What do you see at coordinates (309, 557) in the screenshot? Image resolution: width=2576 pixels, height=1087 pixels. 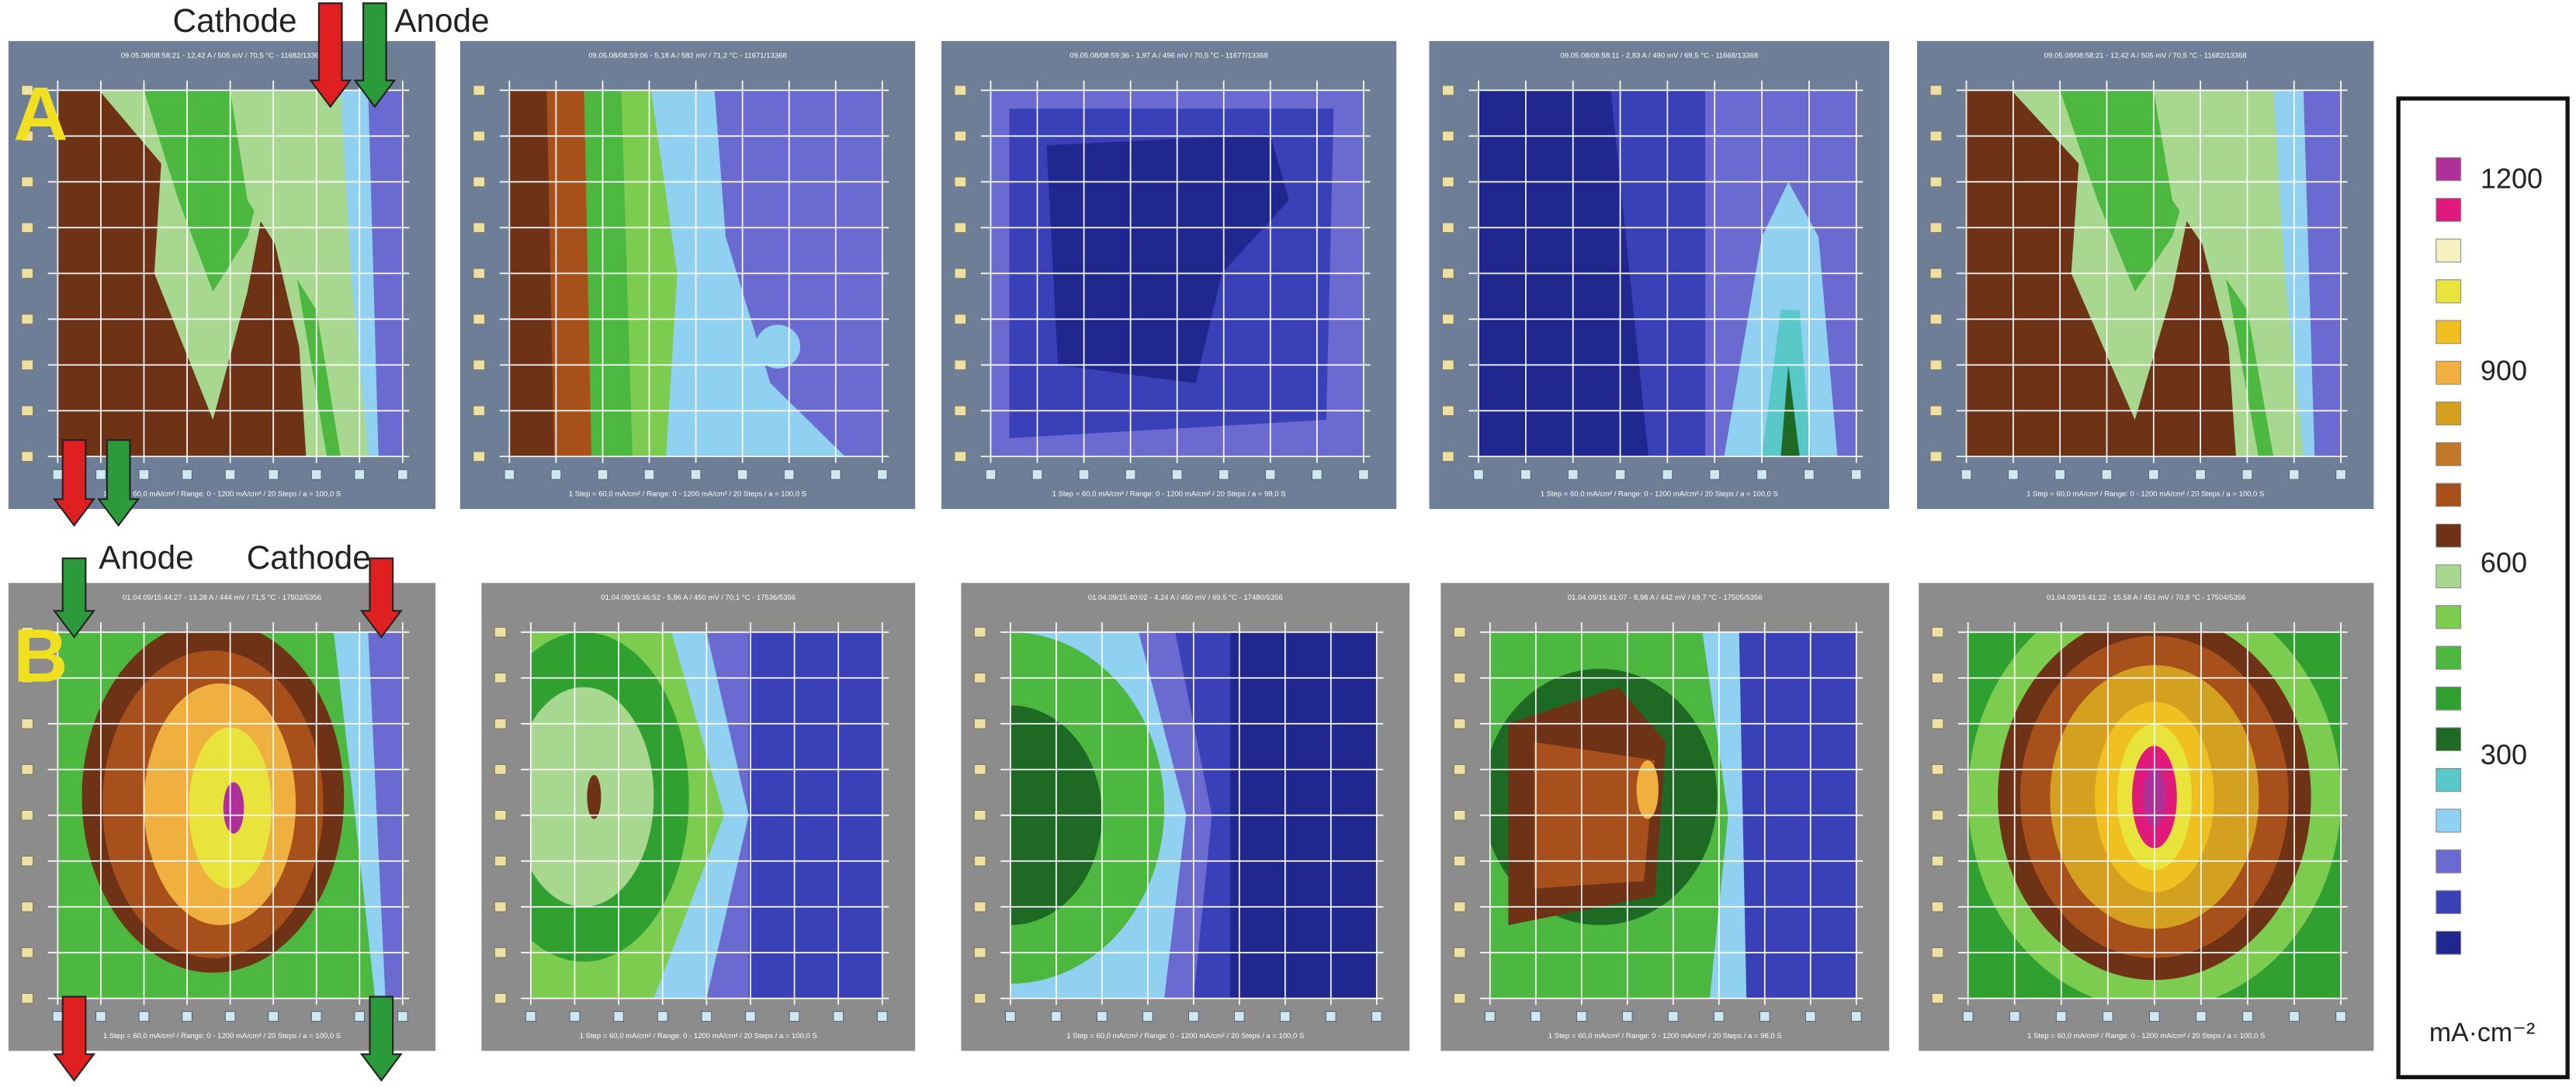 I see `electrode-label: Cathode` at bounding box center [309, 557].